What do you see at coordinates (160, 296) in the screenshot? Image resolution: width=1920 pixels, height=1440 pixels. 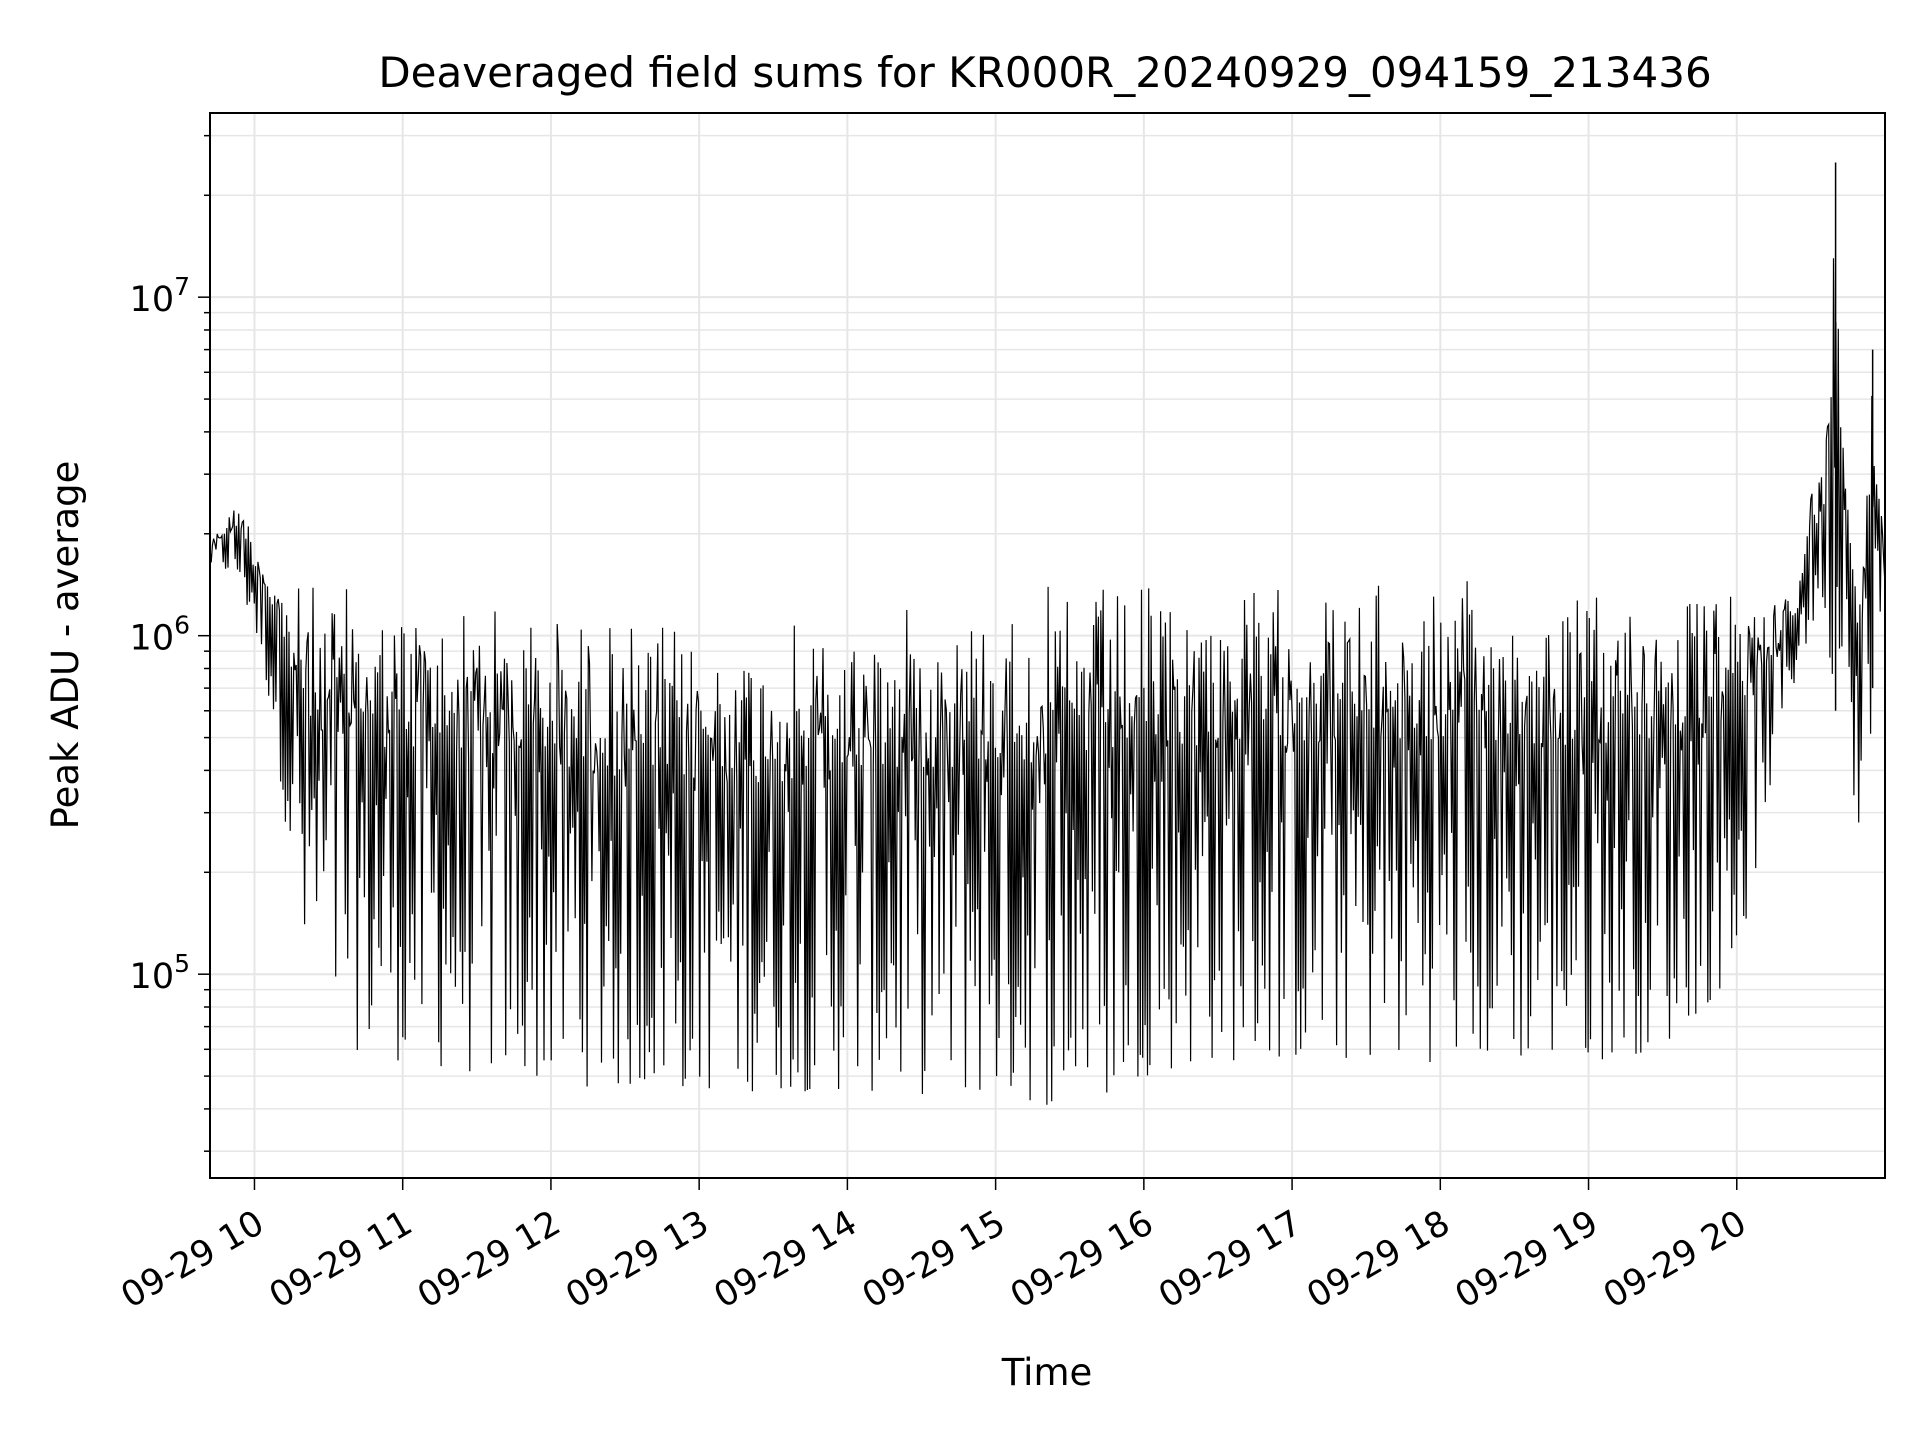 I see `y-tick-label: 10⁷` at bounding box center [160, 296].